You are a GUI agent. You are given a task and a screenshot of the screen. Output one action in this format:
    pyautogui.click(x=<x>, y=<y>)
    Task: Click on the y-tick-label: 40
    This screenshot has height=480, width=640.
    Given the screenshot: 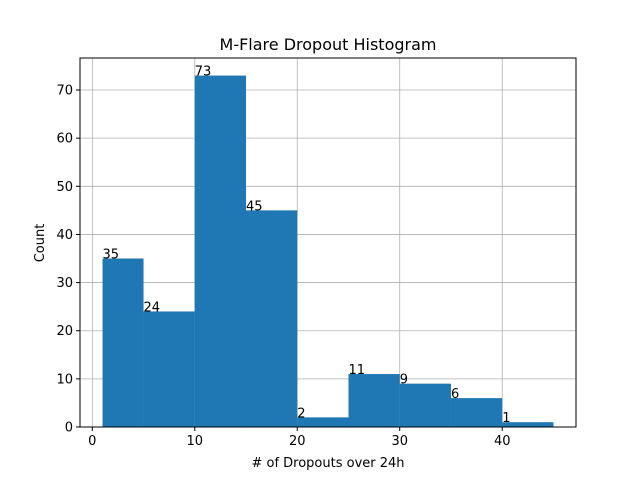 What is the action you would take?
    pyautogui.click(x=64, y=235)
    